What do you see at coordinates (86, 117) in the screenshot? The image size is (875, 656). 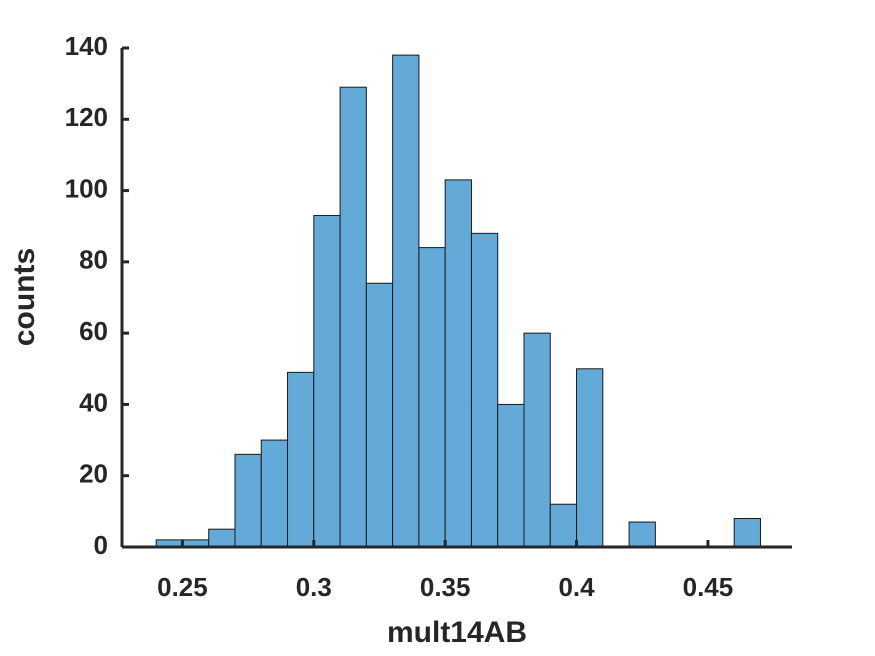 I see `y-tick-label: 120` at bounding box center [86, 117].